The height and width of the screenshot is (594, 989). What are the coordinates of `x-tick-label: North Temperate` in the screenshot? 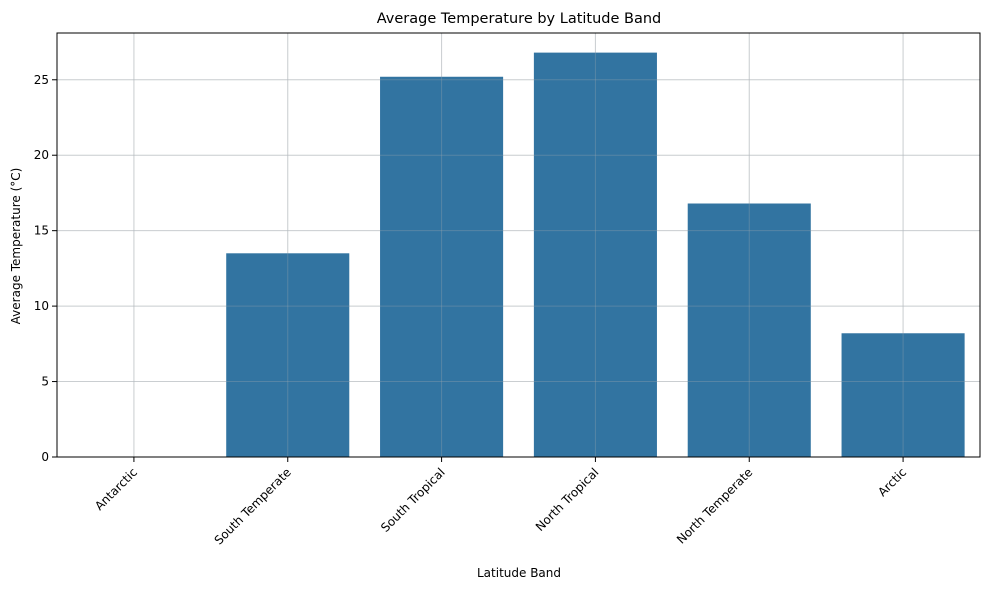 It's located at (714, 505).